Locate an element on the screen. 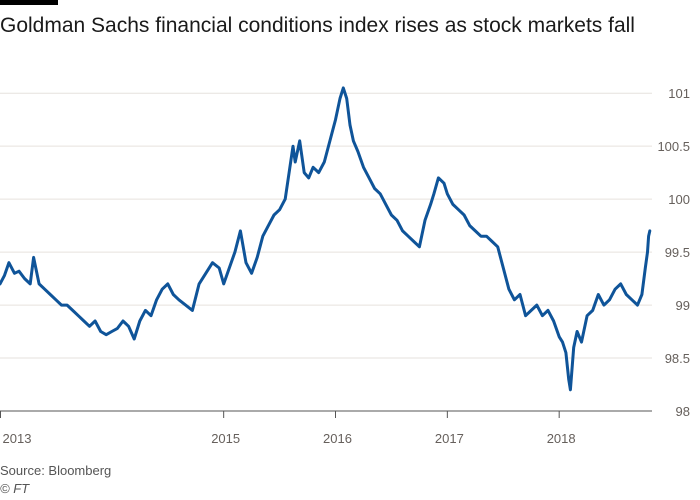 The height and width of the screenshot is (500, 700). y-tick-label-2: 99 is located at coordinates (683, 305).